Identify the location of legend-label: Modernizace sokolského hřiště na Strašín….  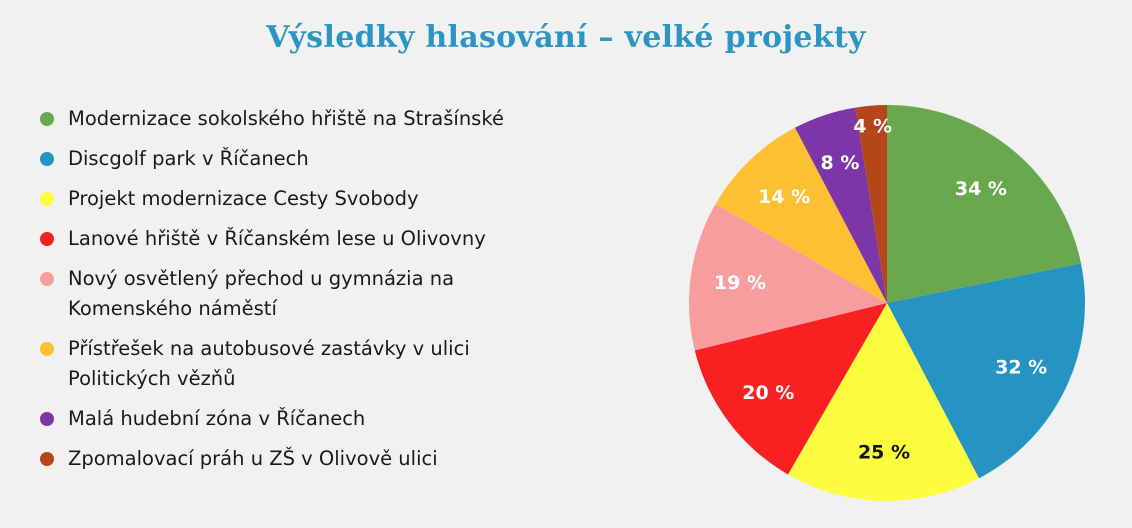
(286, 118).